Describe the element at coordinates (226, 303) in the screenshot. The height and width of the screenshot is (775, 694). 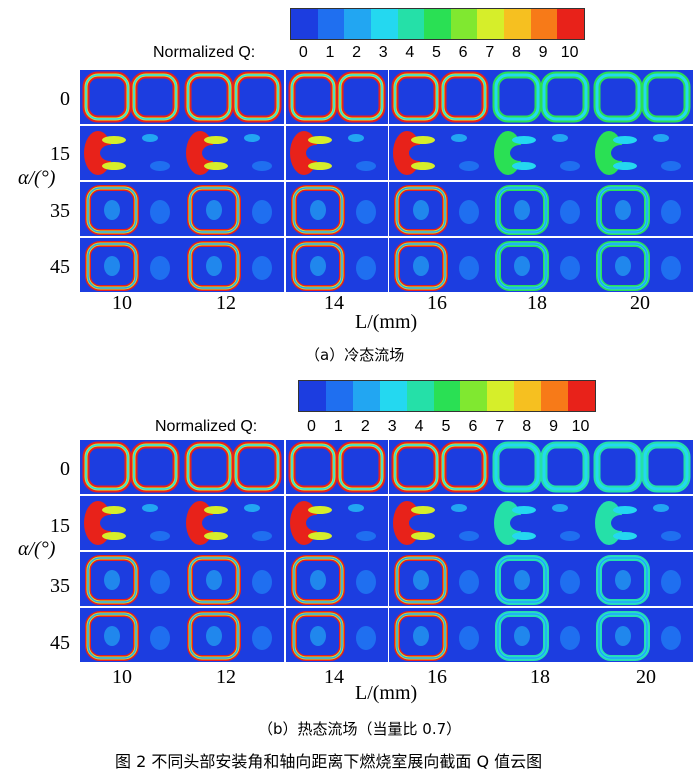
I see `col-label: 12` at that location.